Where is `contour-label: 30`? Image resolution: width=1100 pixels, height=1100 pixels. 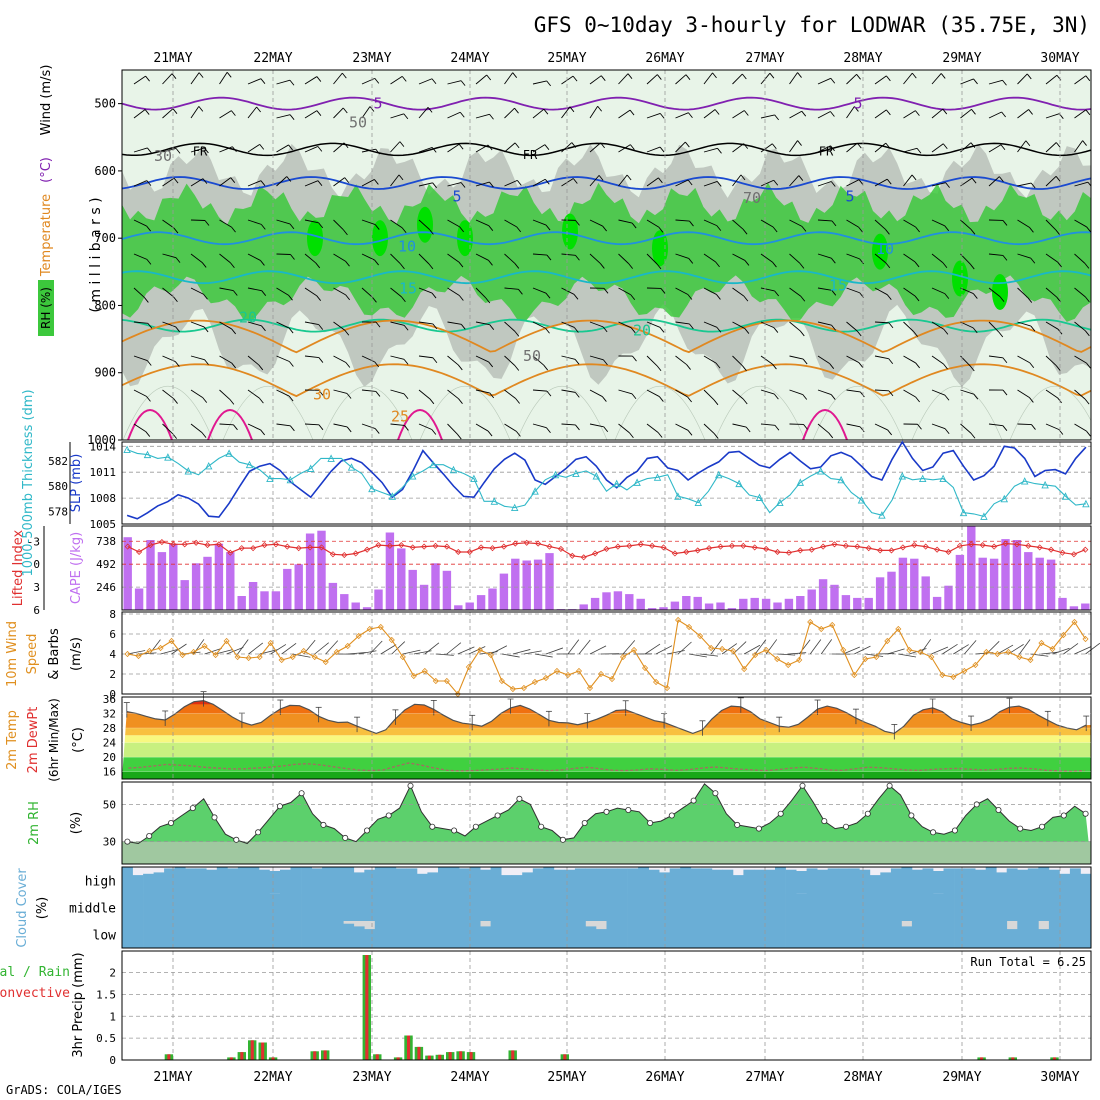
contour-label: 30 is located at coordinates (322, 394).